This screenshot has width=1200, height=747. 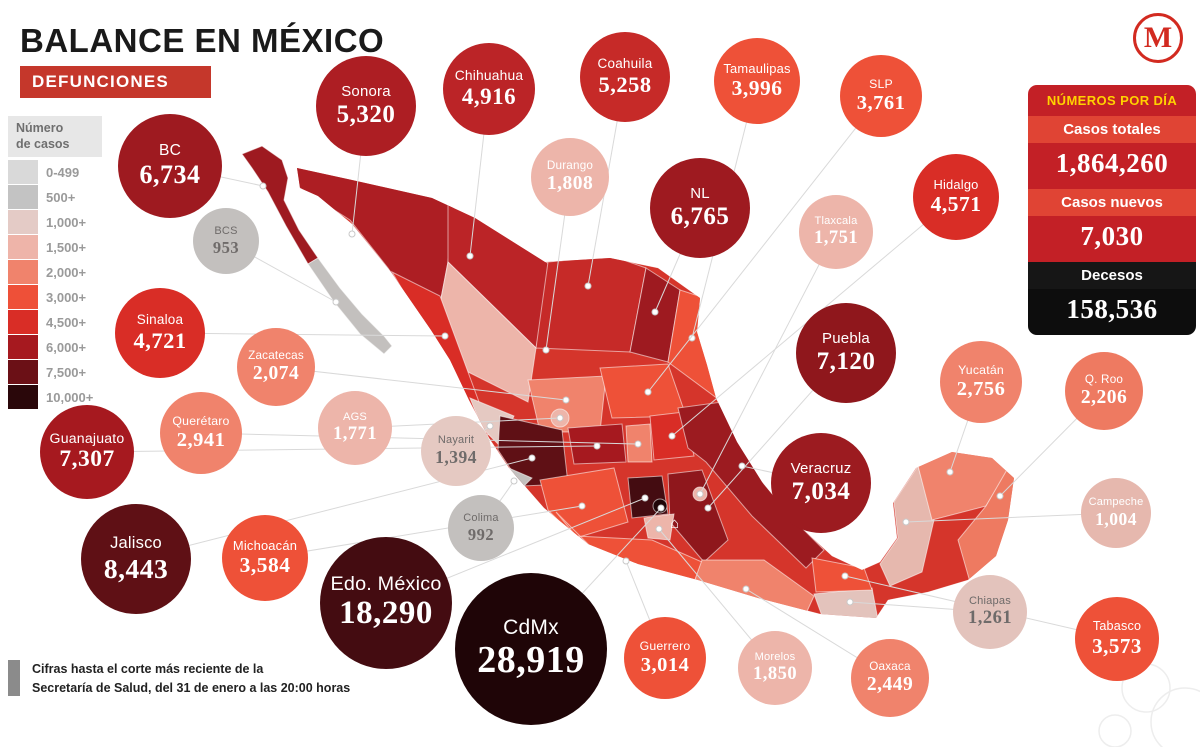 I want to click on map-dot-tamaulipas, so click(x=692, y=338).